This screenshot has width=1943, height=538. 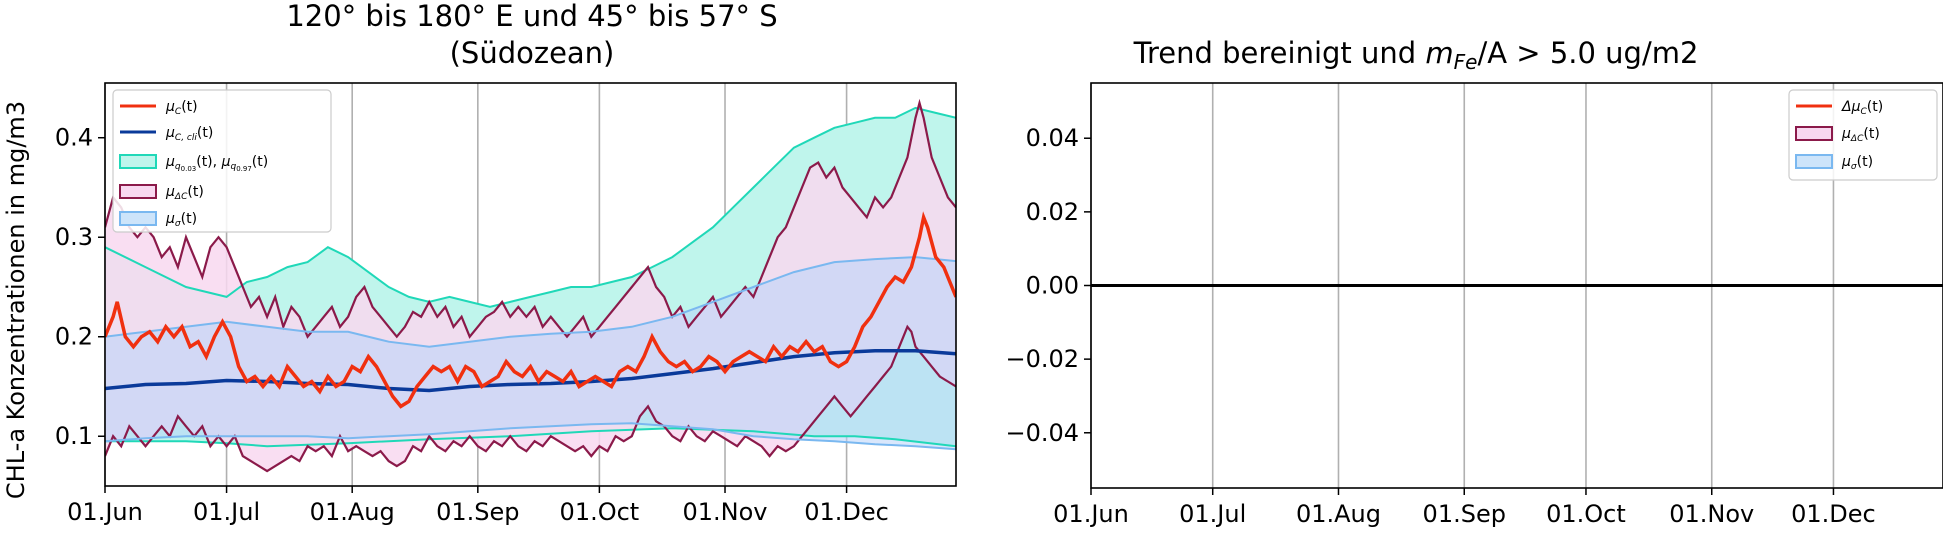 What do you see at coordinates (181, 108) in the screenshot?
I see `legend-label: μC(t)` at bounding box center [181, 108].